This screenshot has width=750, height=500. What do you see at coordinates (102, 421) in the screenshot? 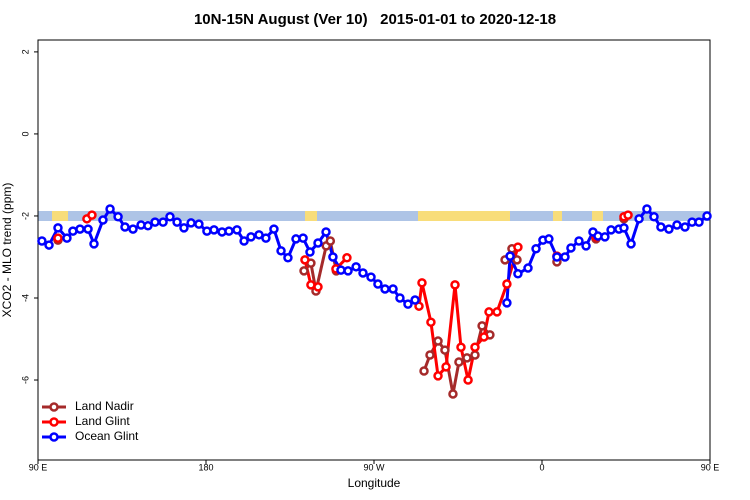
I see `legend-label: Land Glint` at bounding box center [102, 421].